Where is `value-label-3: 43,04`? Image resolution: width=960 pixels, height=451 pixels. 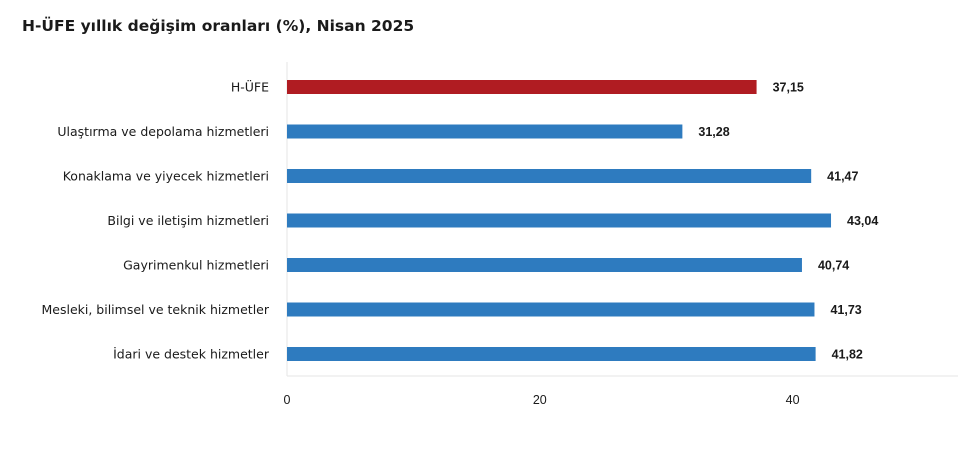 value-label-3: 43,04 is located at coordinates (862, 221).